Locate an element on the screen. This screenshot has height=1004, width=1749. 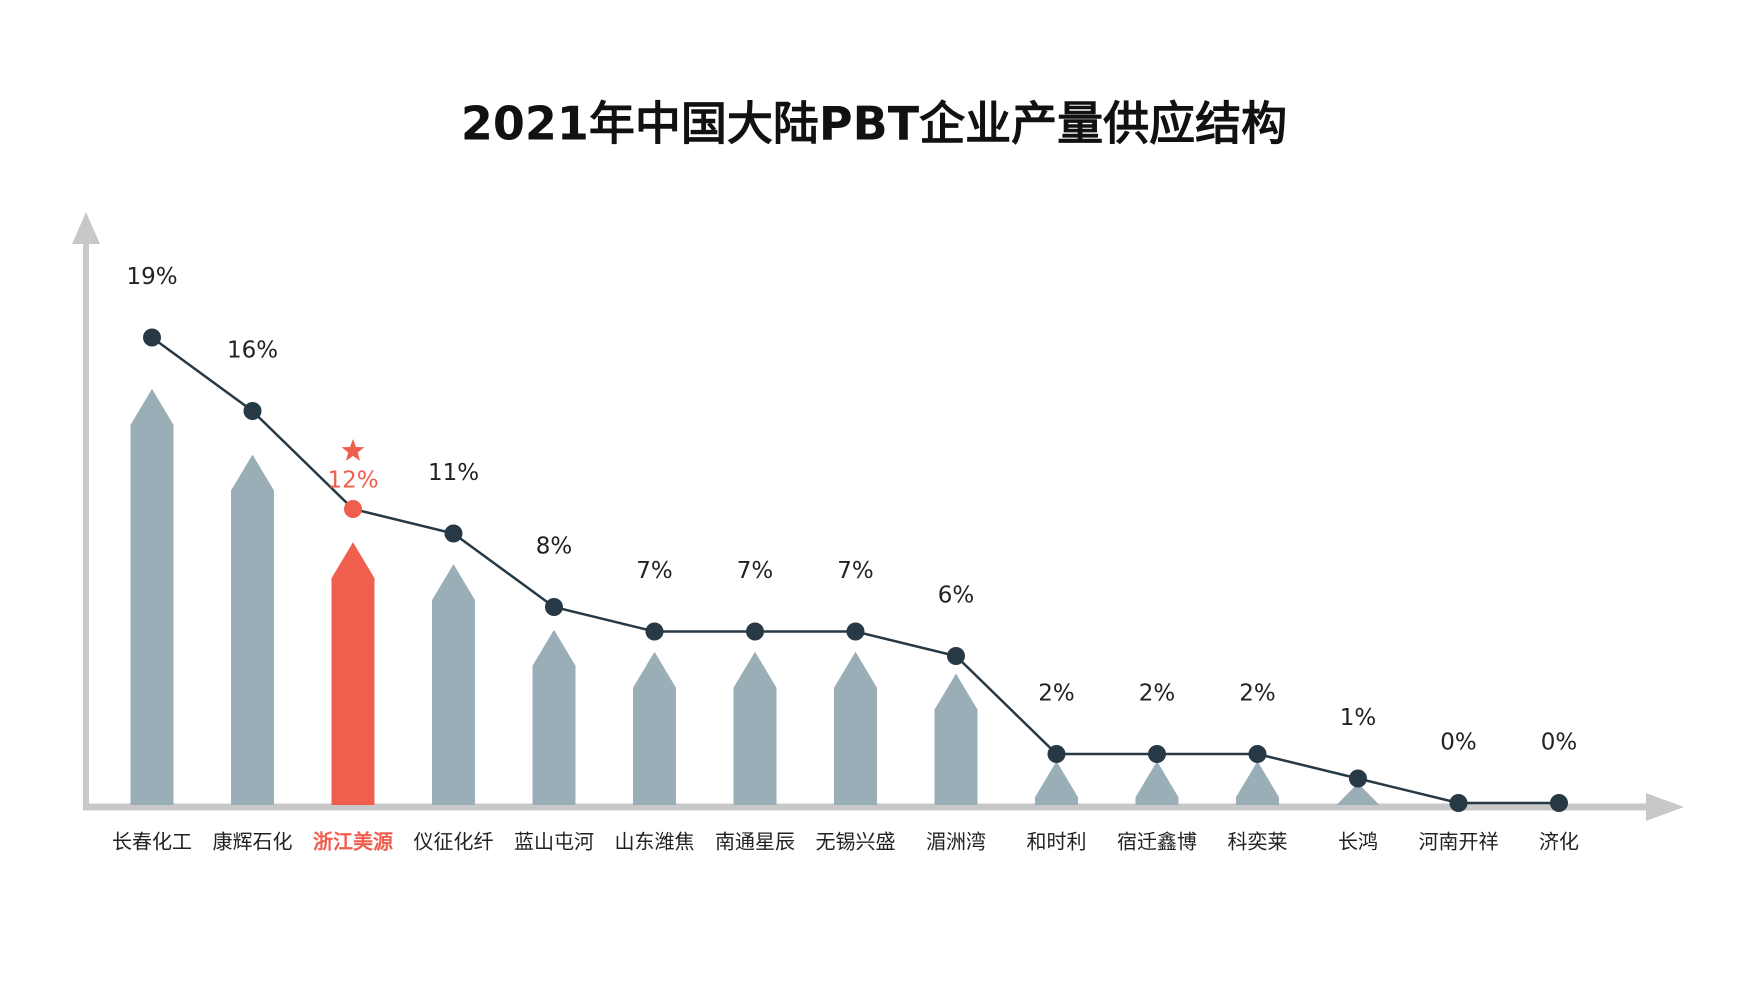
data-label: 19% is located at coordinates (151, 277).